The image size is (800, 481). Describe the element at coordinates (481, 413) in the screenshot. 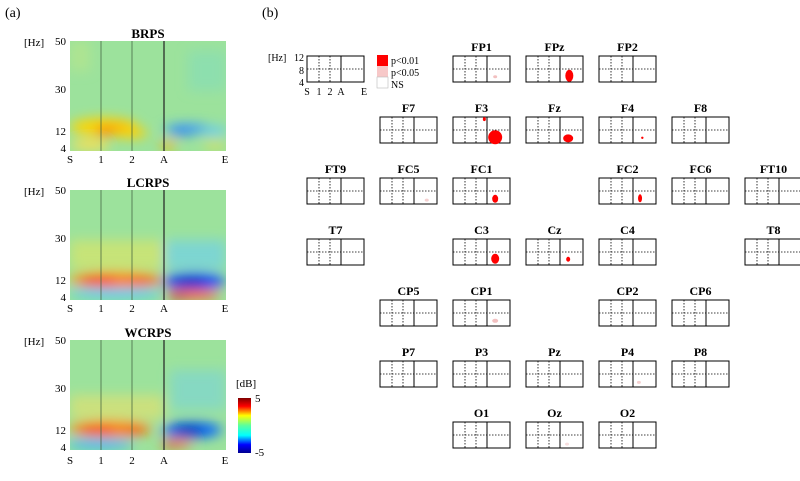

I see `electrode-label: O1` at that location.